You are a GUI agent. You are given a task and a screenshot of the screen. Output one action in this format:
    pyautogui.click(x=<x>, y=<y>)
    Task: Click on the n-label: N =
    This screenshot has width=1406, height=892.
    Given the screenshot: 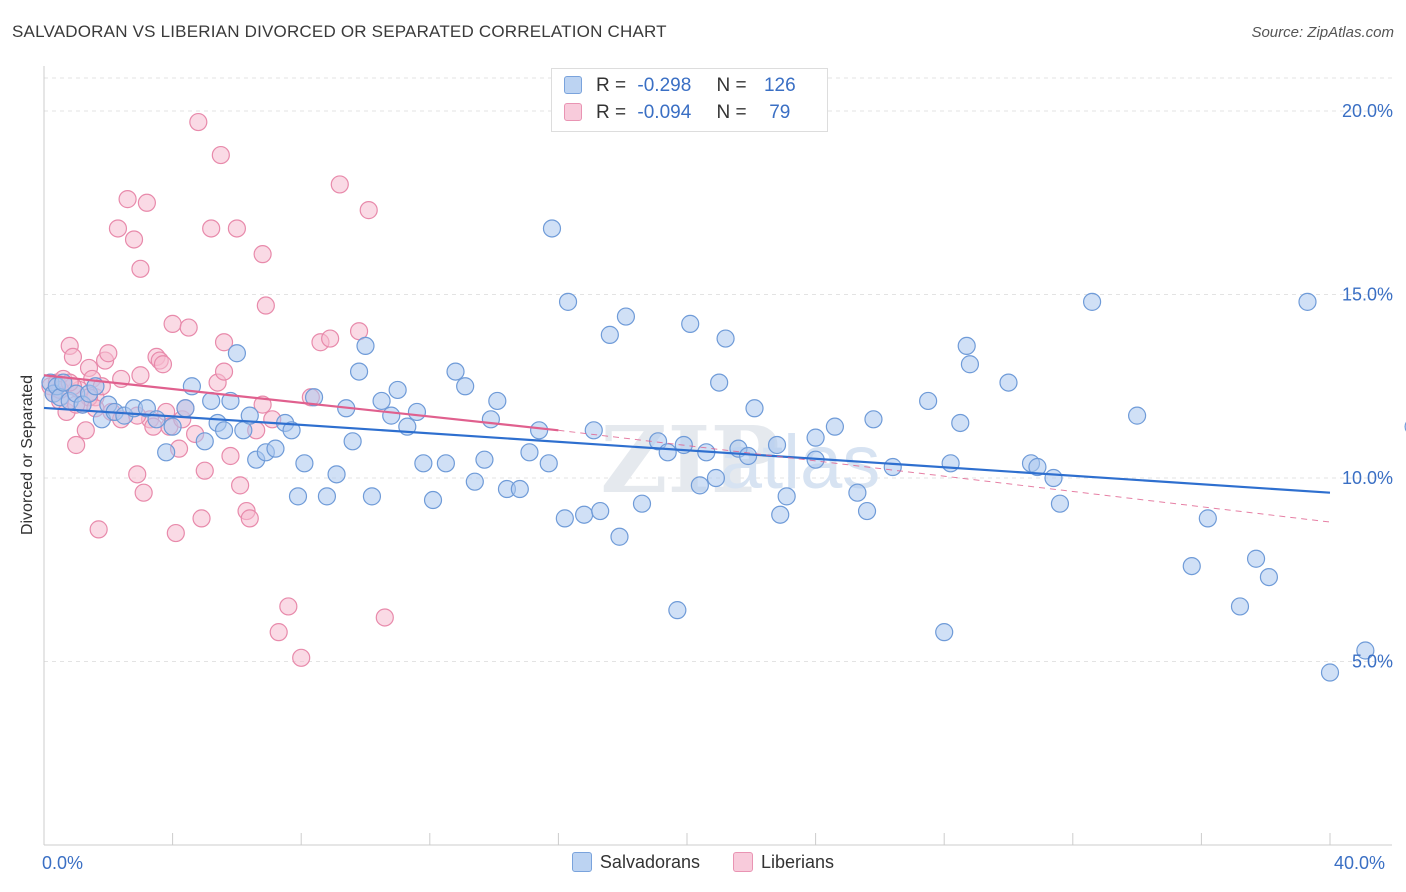 What is the action you would take?
    pyautogui.click(x=731, y=112)
    